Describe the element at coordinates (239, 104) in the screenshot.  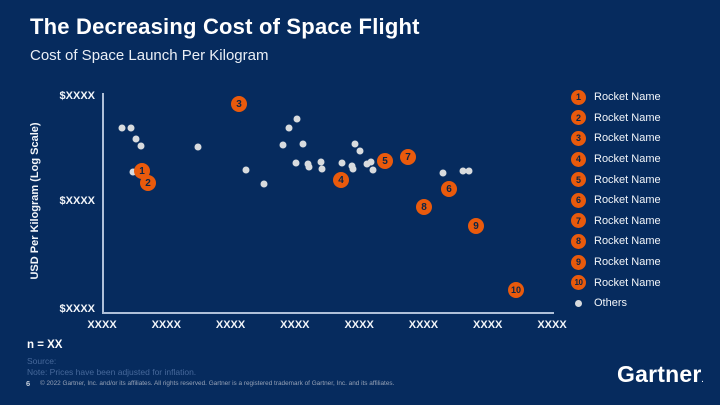
I see `scatter-point-rocket-3: 3` at that location.